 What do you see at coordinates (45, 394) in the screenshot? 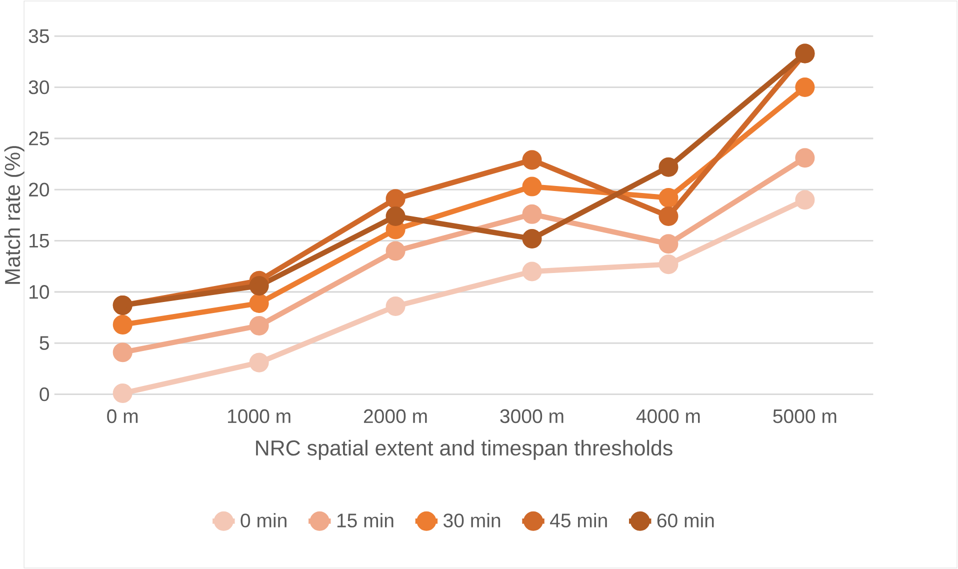
I see `y-tick-label: 0` at bounding box center [45, 394].